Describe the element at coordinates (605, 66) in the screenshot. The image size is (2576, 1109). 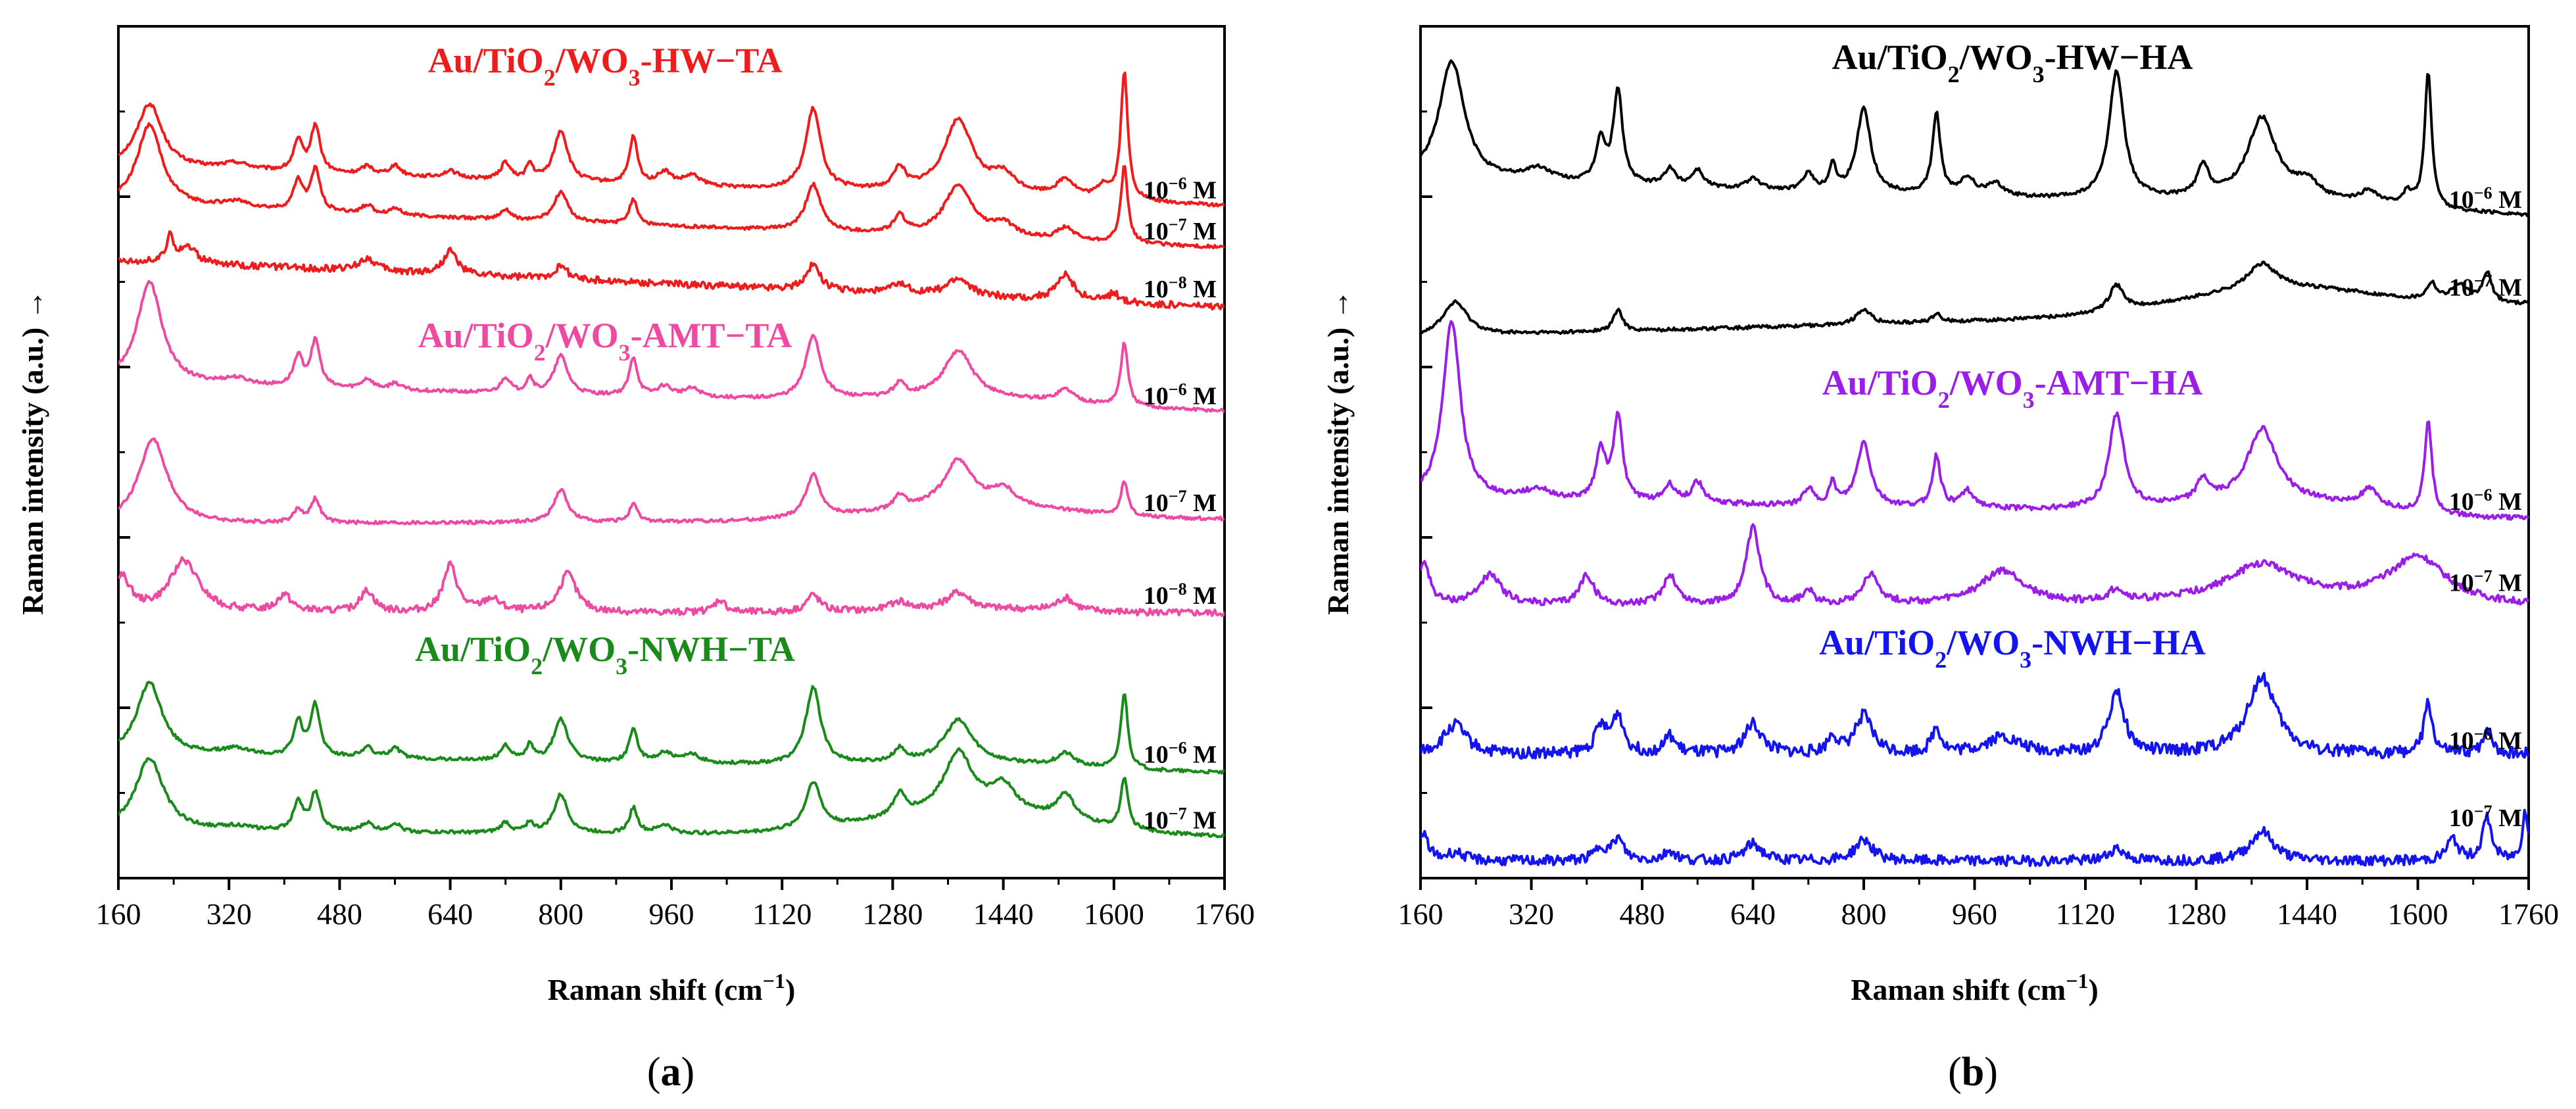
I see `group-title: Au/TiO2/WO3-HW−TA` at that location.